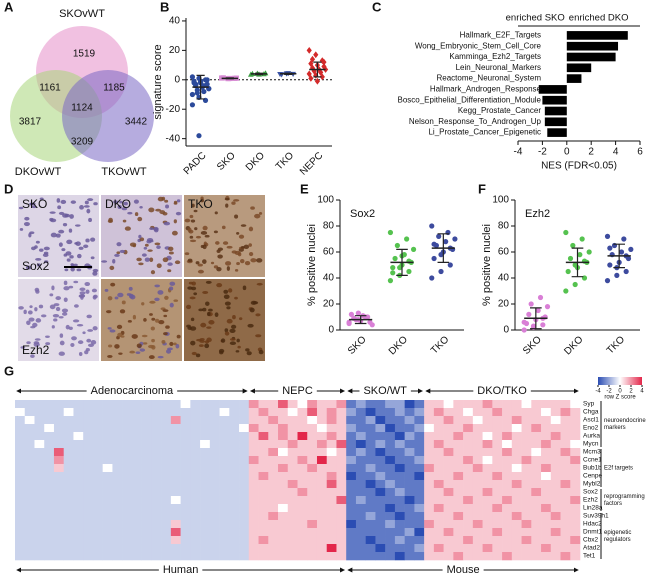 This screenshot has width=652, height=580. Describe the element at coordinates (590, 492) in the screenshot. I see `gene-label: Sox2` at that location.